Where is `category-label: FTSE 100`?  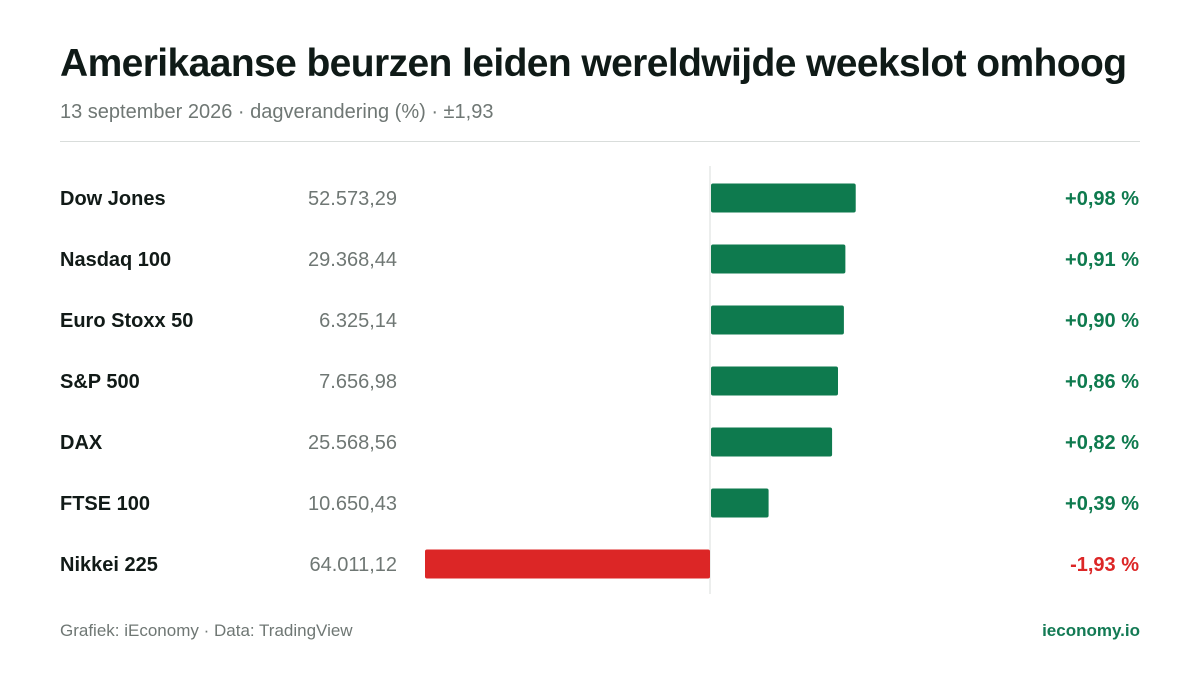 category-label: FTSE 100 is located at coordinates (105, 504).